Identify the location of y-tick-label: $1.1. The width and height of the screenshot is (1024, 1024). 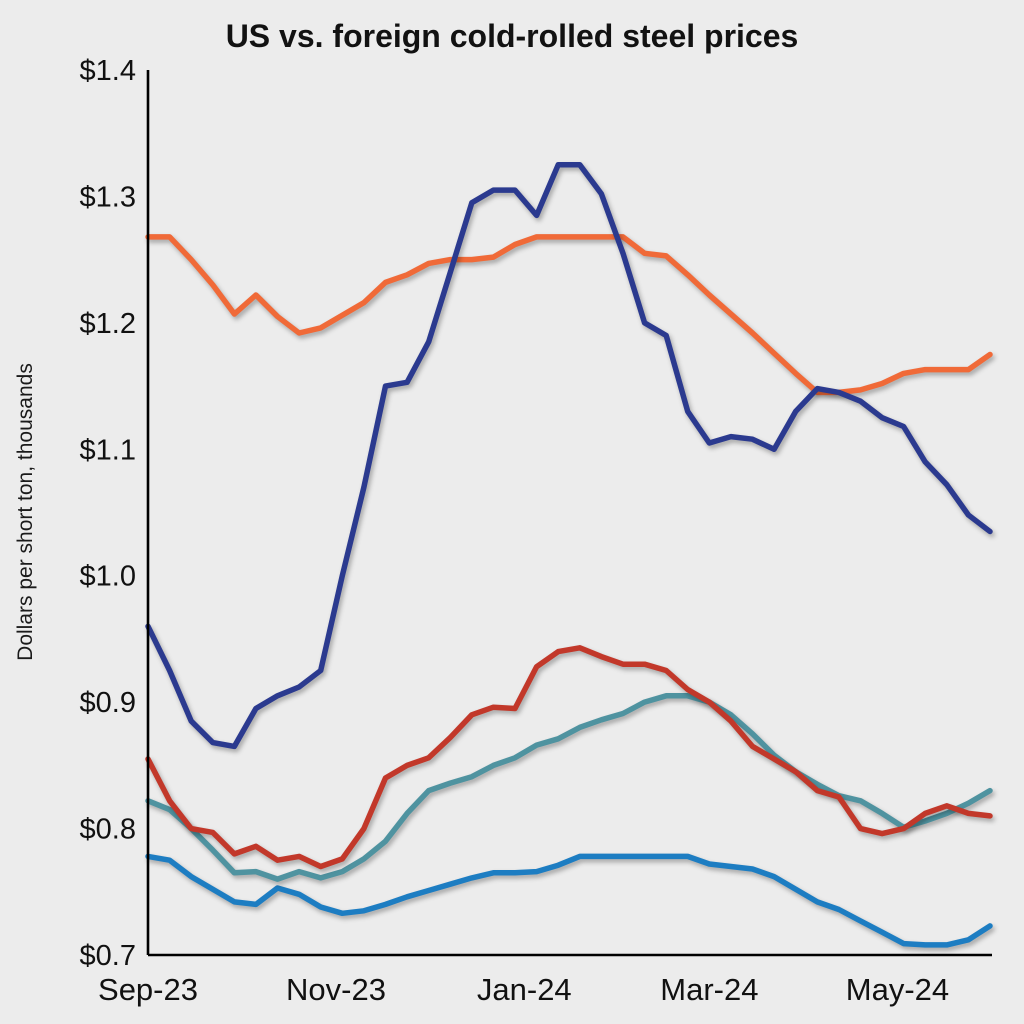
(108, 450).